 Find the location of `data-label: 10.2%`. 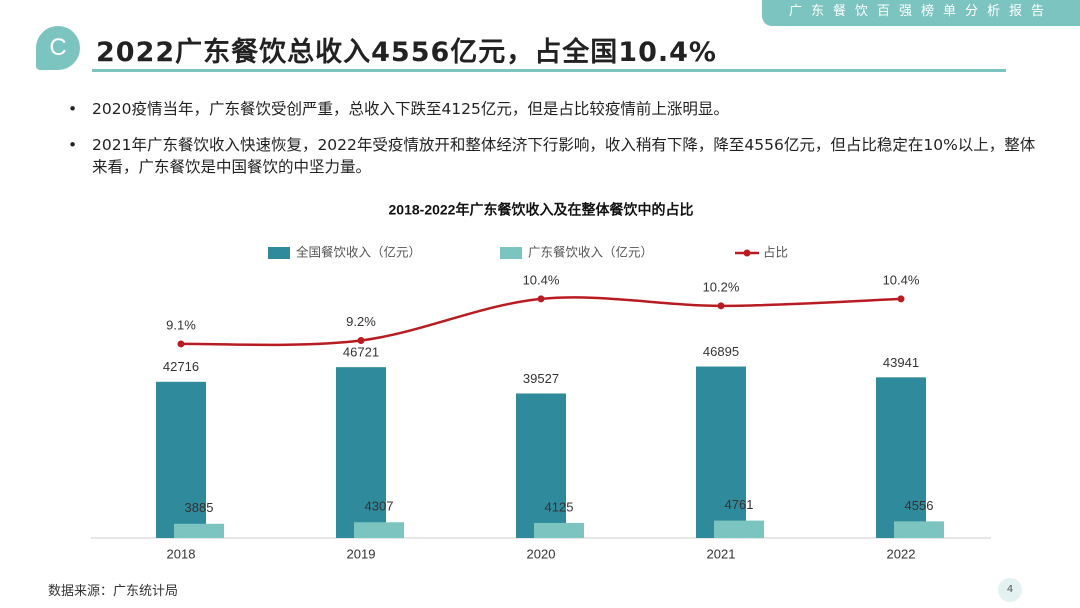

data-label: 10.2% is located at coordinates (721, 286).